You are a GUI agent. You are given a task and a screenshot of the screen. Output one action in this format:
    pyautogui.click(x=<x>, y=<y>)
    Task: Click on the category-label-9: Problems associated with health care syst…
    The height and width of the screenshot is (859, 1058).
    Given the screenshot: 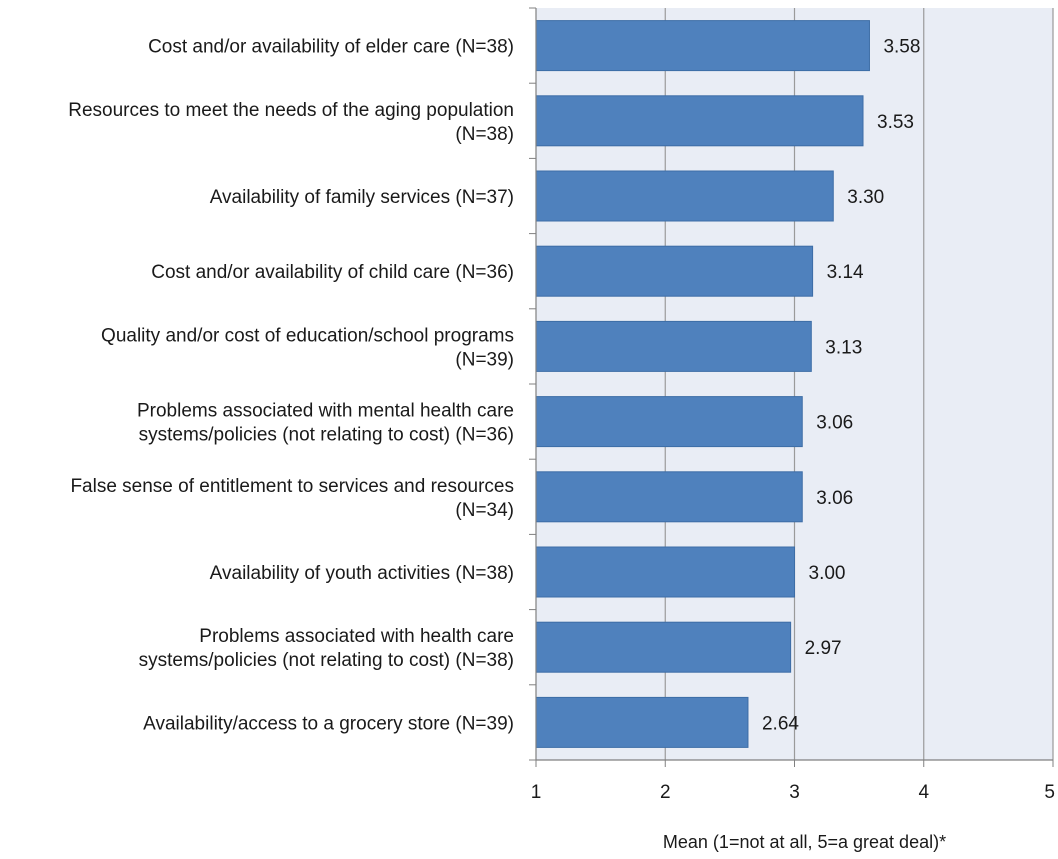 What is the action you would take?
    pyautogui.click(x=326, y=648)
    